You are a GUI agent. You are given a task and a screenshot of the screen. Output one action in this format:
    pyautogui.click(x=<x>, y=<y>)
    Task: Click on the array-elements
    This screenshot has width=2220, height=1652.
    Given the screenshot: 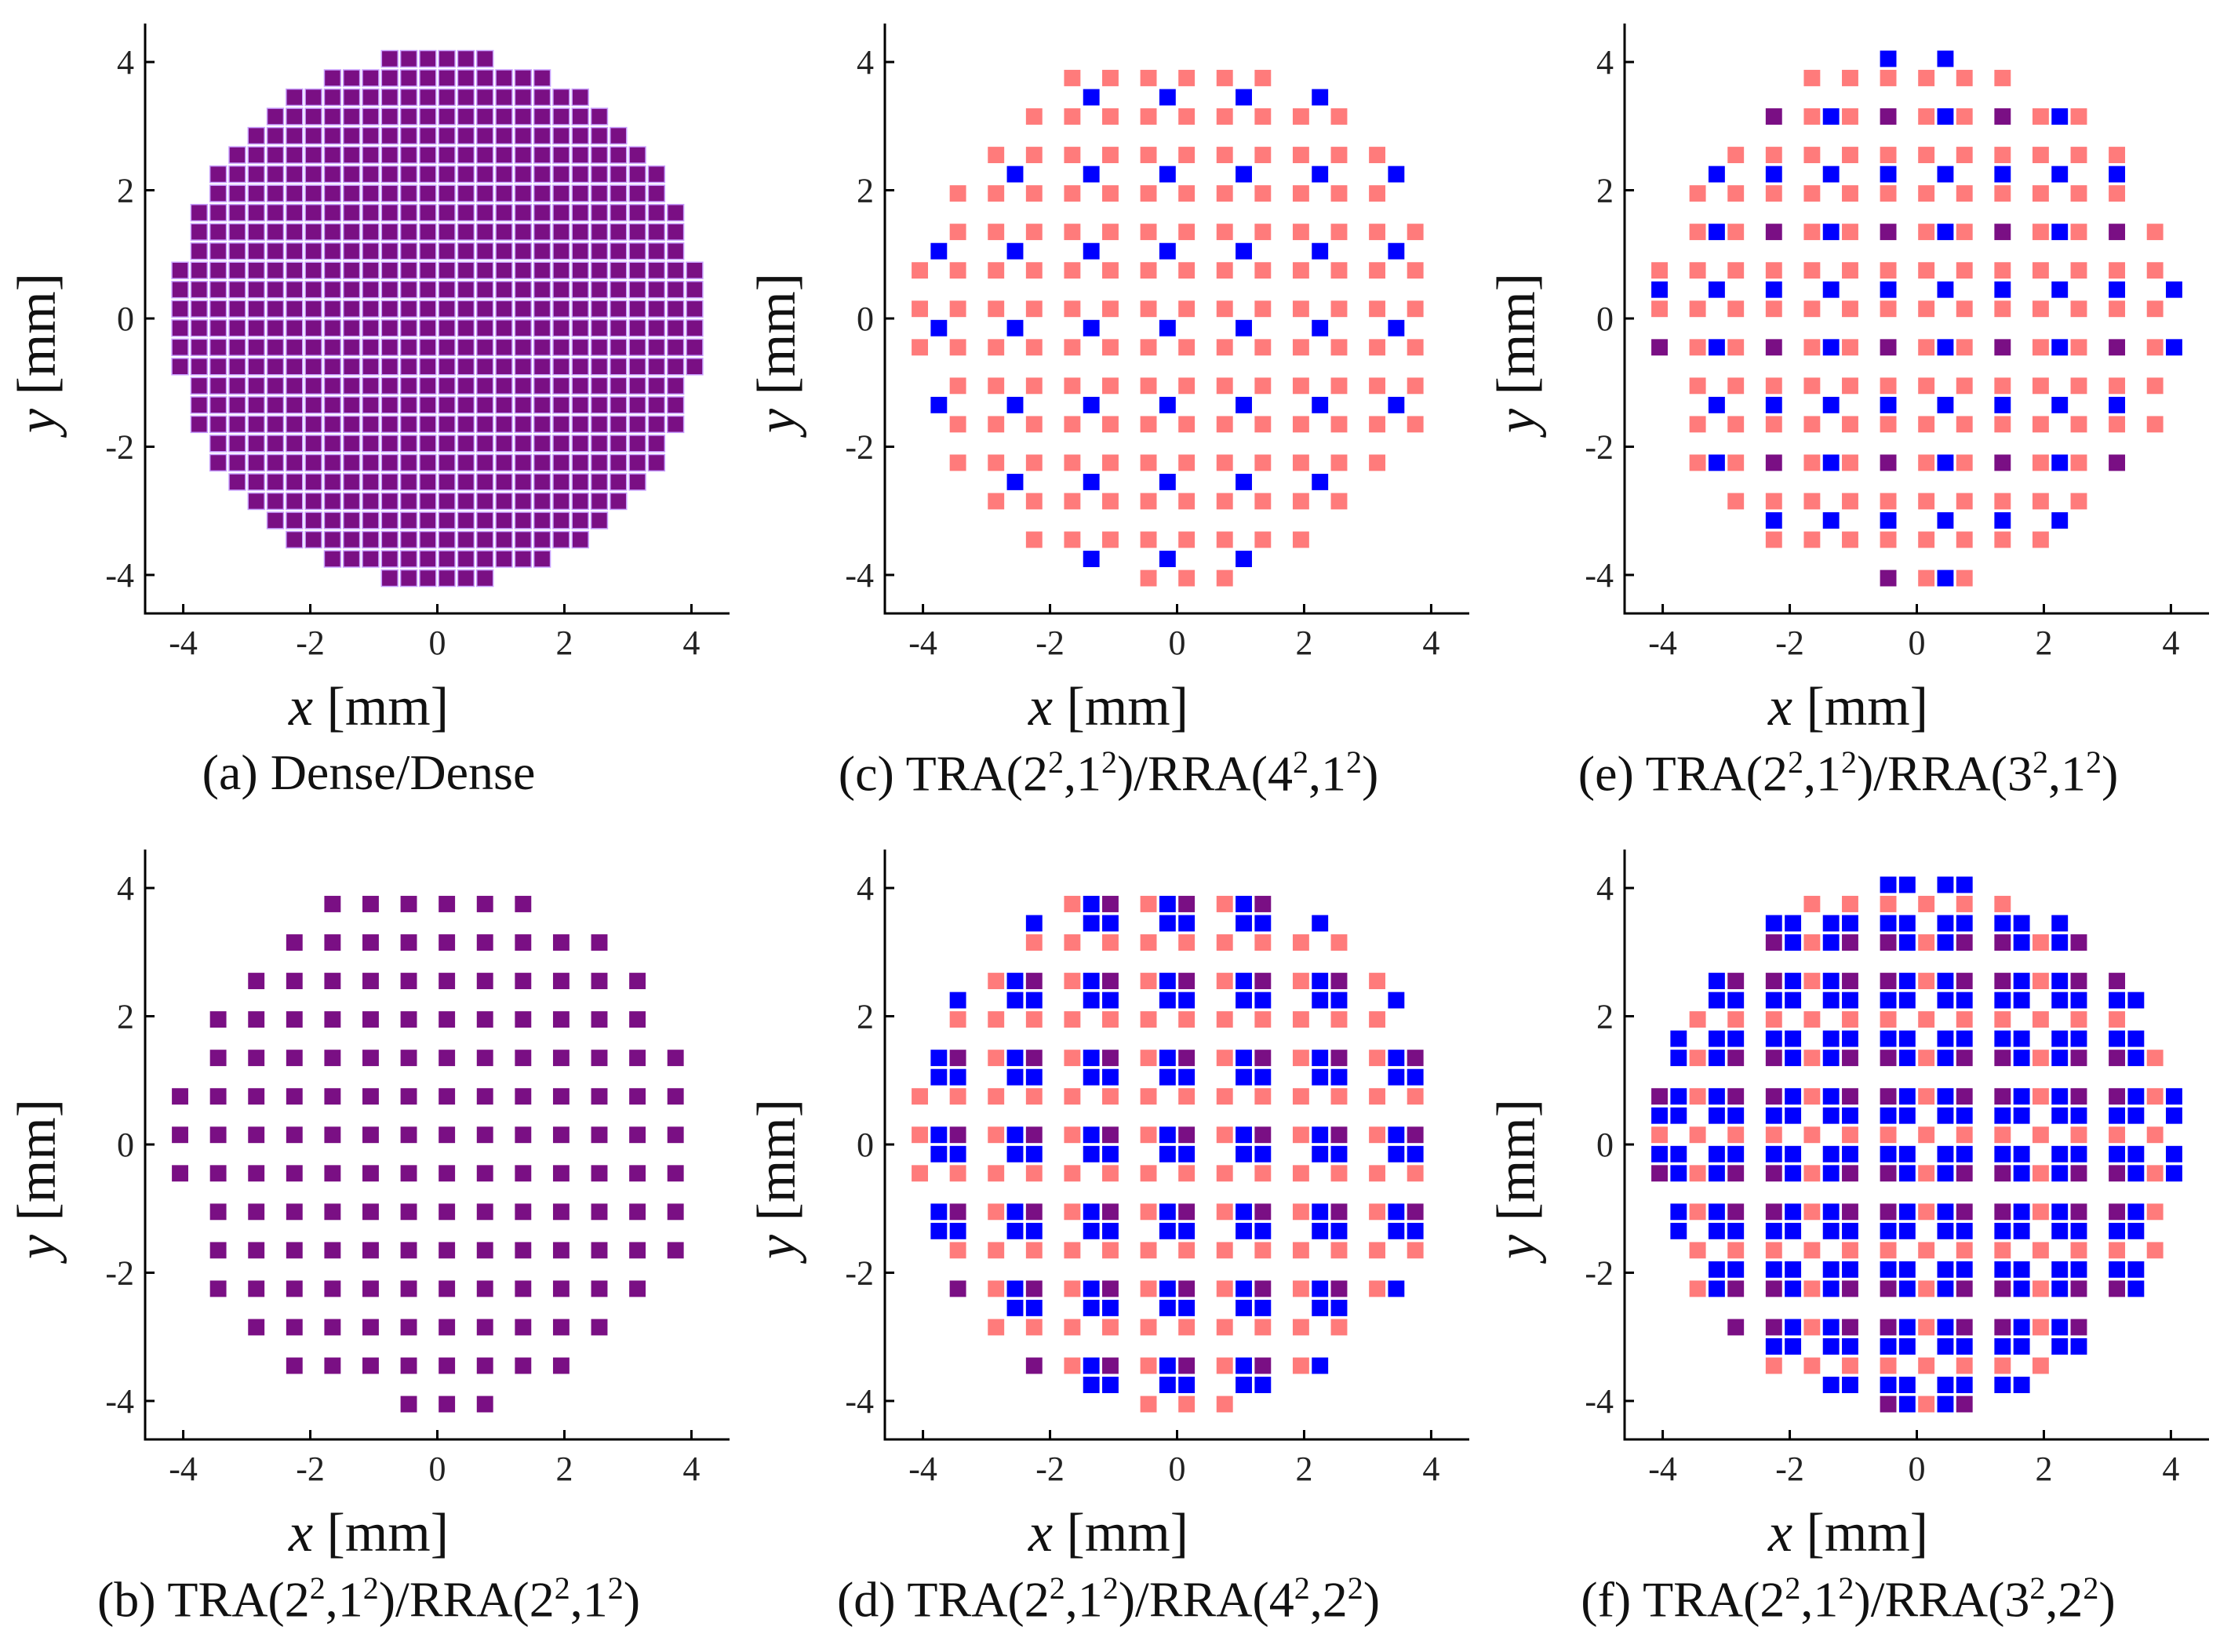 What is the action you would take?
    pyautogui.click(x=1168, y=1155)
    